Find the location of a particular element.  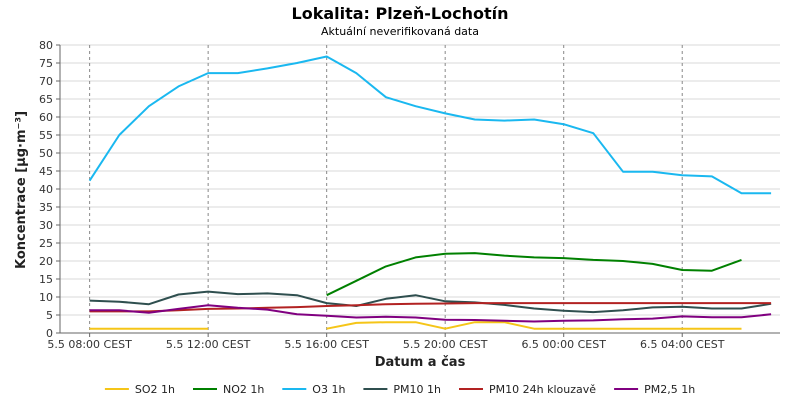

legend-label: SO2 1h is located at coordinates (155, 389).